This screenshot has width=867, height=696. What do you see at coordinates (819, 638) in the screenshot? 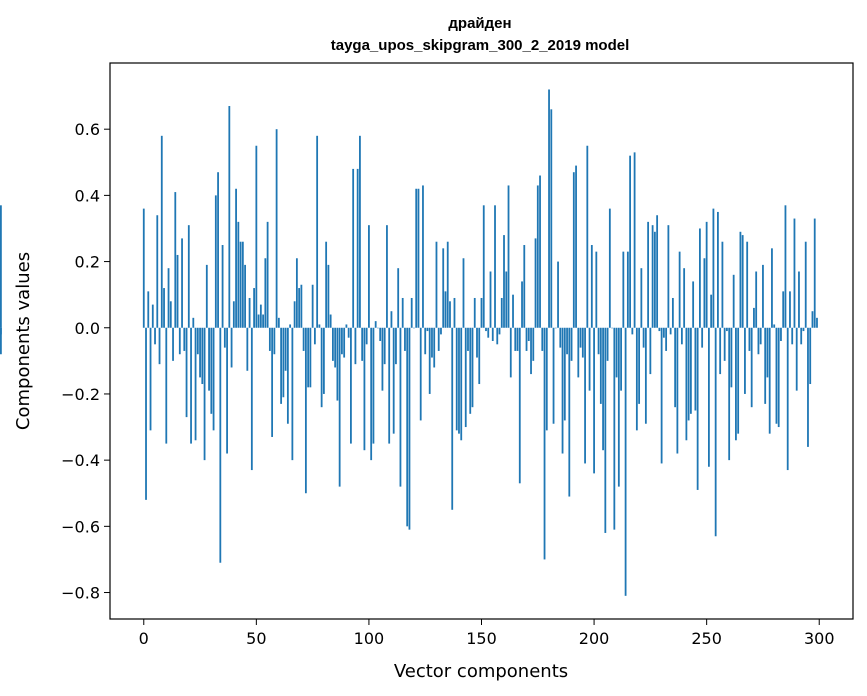
I see `x-tick-label: 300` at bounding box center [819, 638].